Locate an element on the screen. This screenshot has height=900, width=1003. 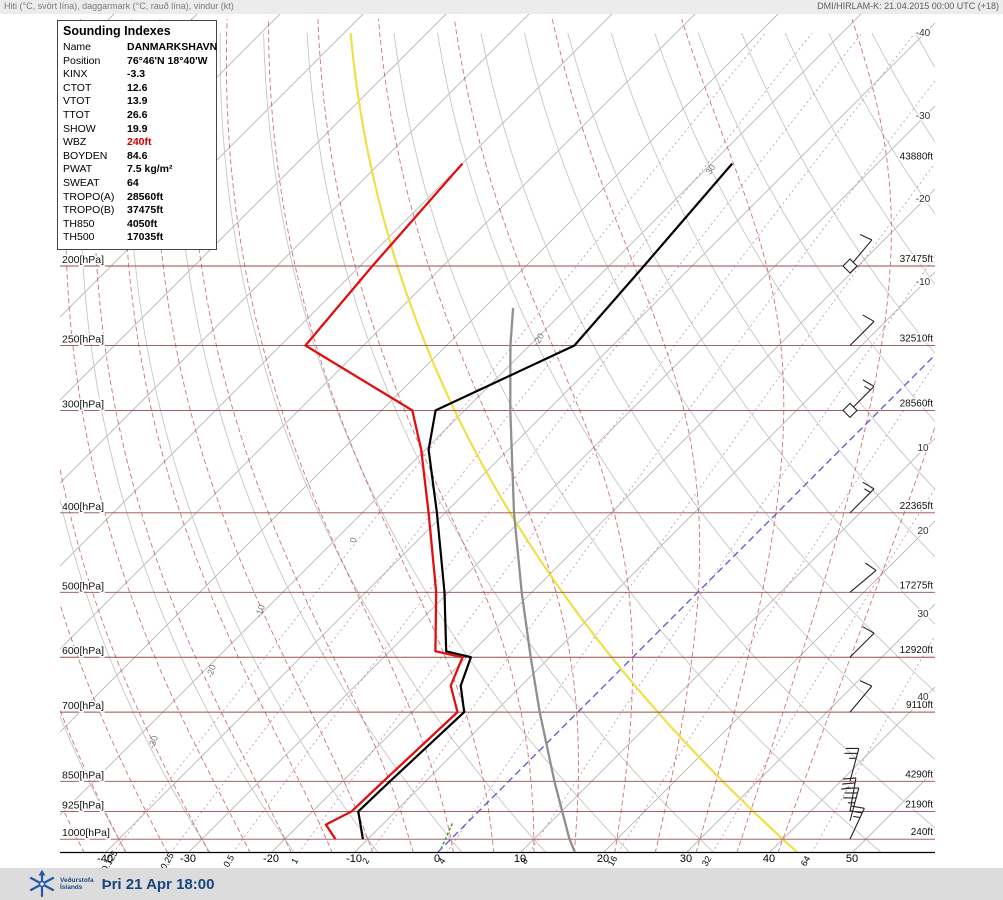
isopleth-inline-label: -30 is located at coordinates (153, 741).